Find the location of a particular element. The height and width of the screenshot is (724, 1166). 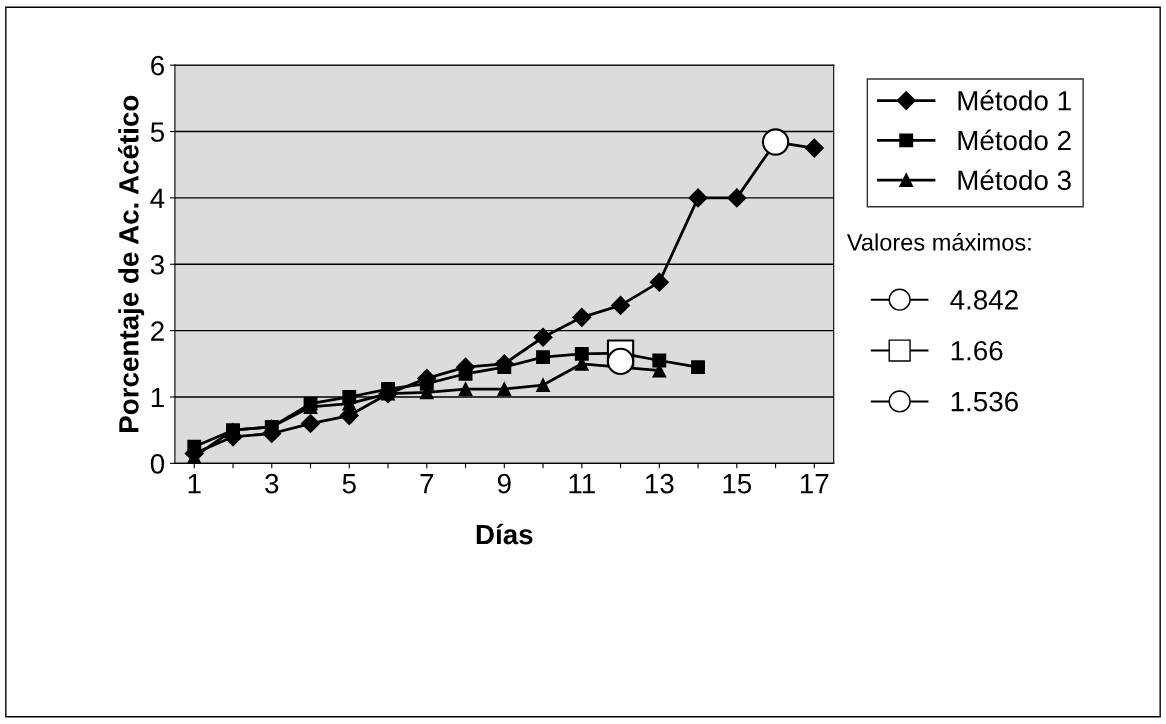

y-tick-label: 3 is located at coordinates (157, 264).